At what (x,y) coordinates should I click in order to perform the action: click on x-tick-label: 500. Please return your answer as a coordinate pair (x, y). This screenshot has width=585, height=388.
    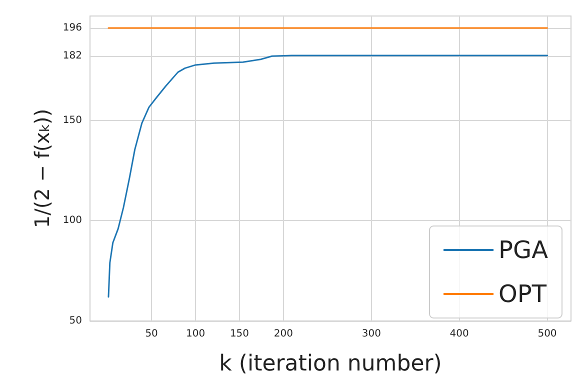
    Looking at the image, I should click on (547, 334).